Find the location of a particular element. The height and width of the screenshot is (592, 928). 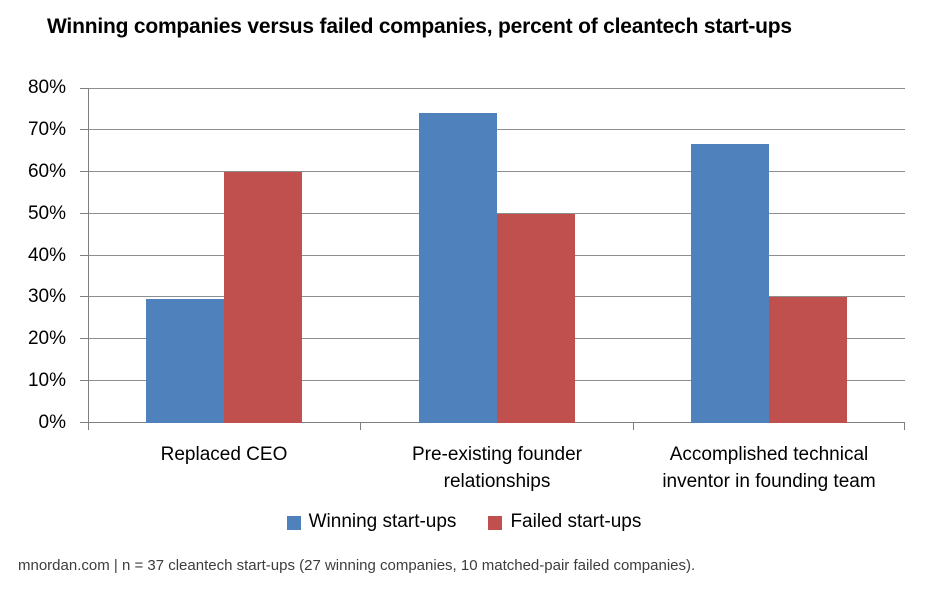

bar-winning-start-ups-pre-existing-founder-relationships is located at coordinates (458, 268).